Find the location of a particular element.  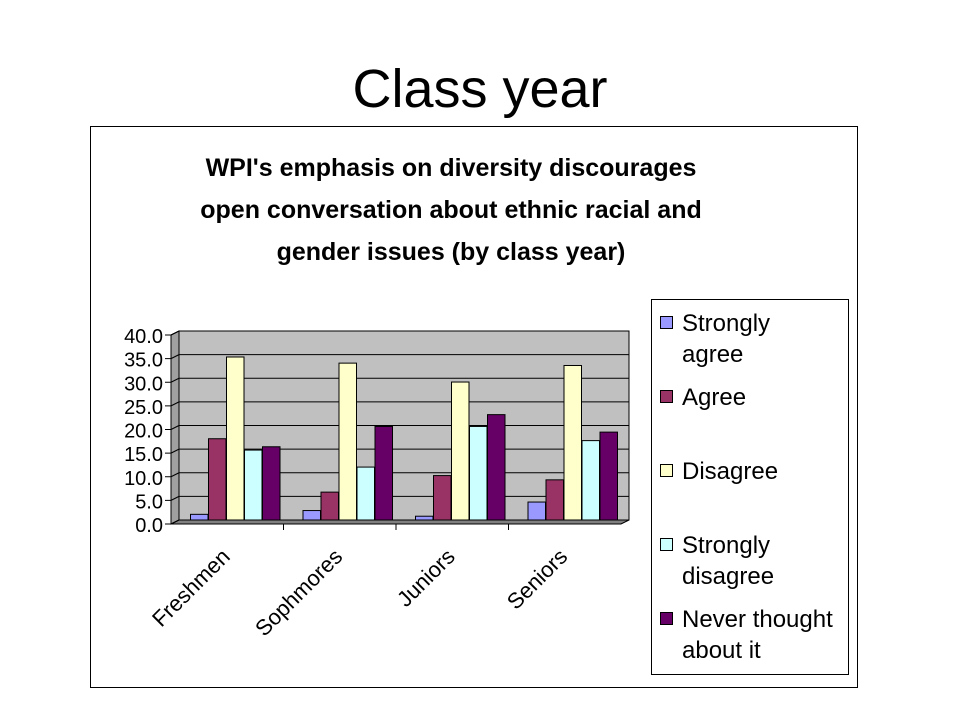

legend-label: Never thought about it is located at coordinates (767, 635).